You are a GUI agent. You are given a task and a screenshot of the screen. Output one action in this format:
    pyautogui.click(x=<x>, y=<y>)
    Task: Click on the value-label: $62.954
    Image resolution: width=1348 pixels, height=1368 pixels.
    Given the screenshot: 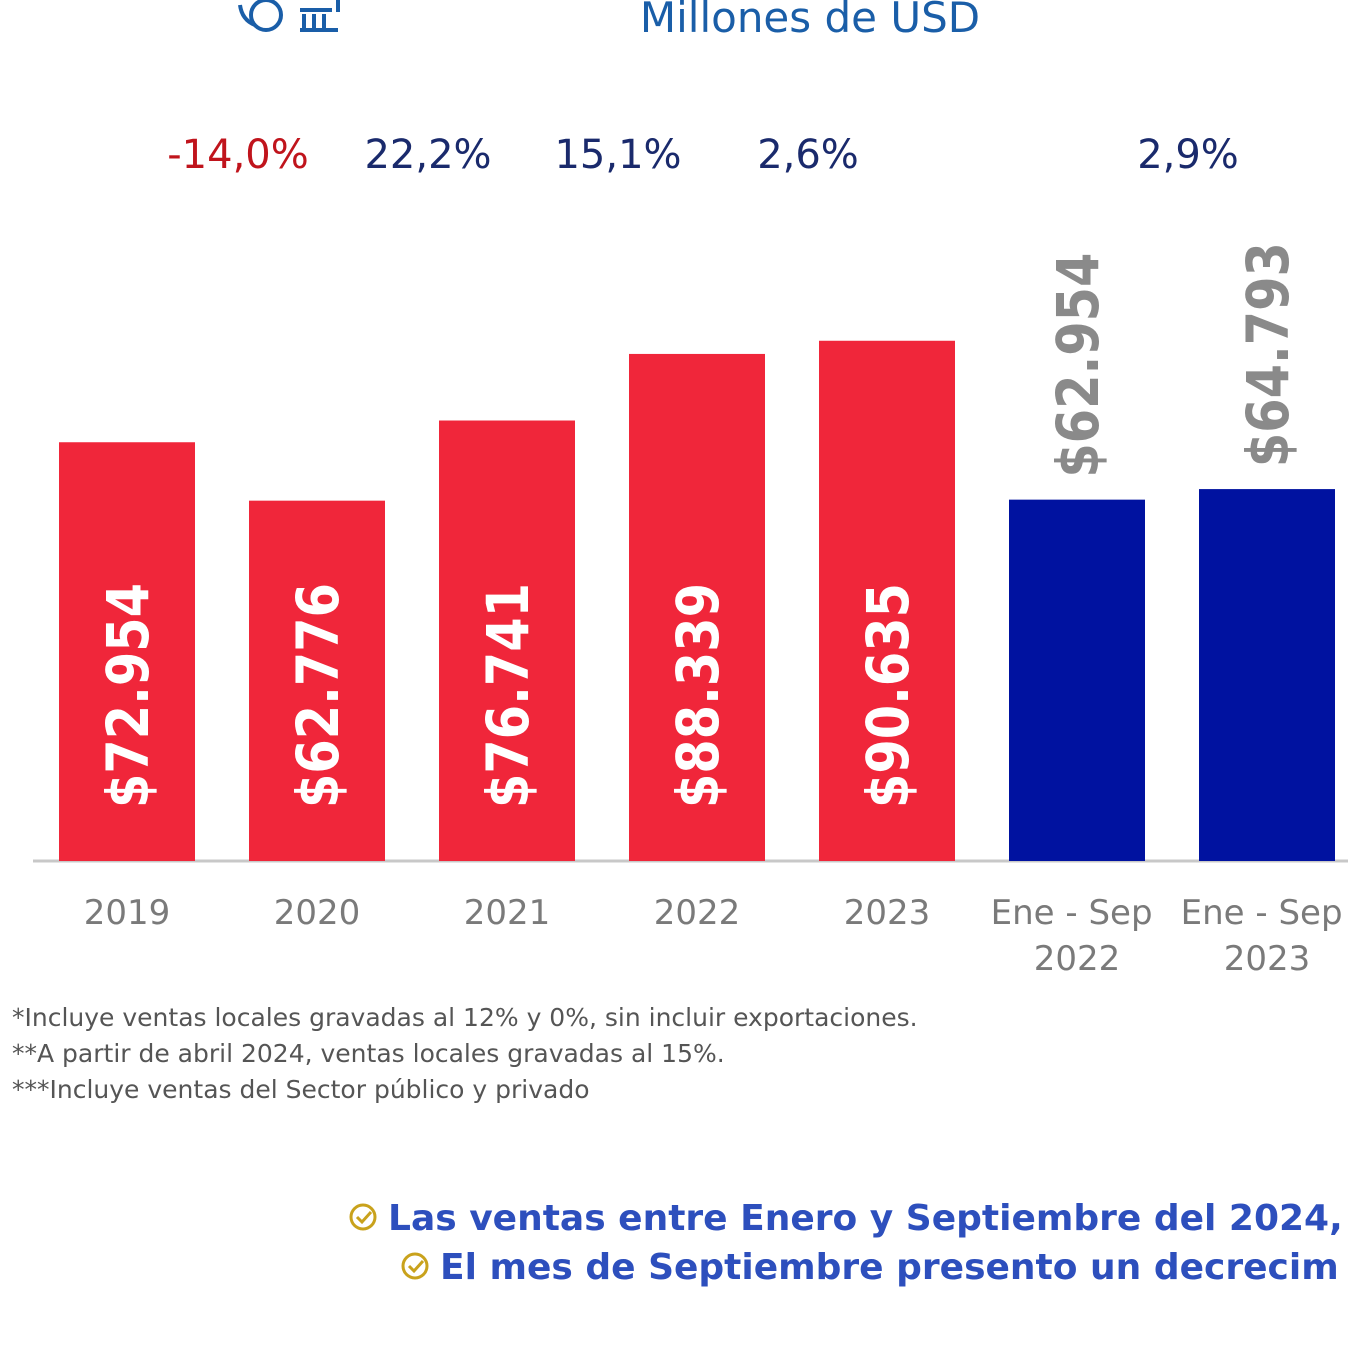 What is the action you would take?
    pyautogui.click(x=1078, y=365)
    